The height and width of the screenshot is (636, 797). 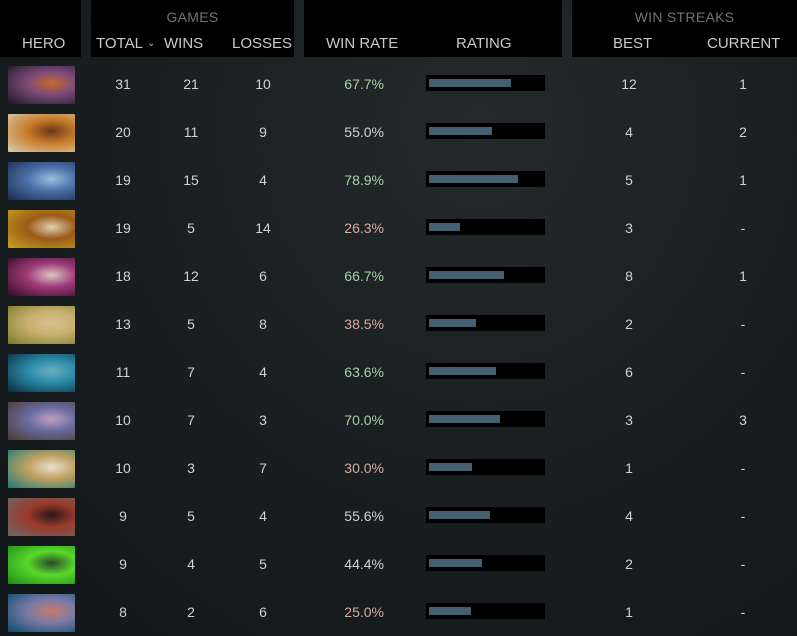 What do you see at coordinates (684, 17) in the screenshot?
I see `streaks-group-label: WIN STREAKS` at bounding box center [684, 17].